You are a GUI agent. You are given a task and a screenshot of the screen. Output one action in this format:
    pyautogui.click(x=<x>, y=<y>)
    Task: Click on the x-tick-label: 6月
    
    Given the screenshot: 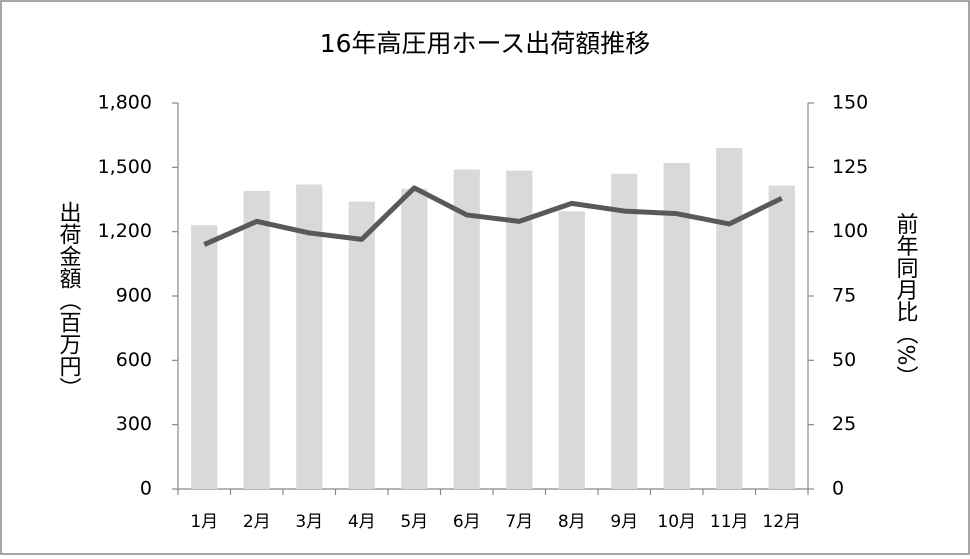 What is the action you would take?
    pyautogui.click(x=467, y=522)
    